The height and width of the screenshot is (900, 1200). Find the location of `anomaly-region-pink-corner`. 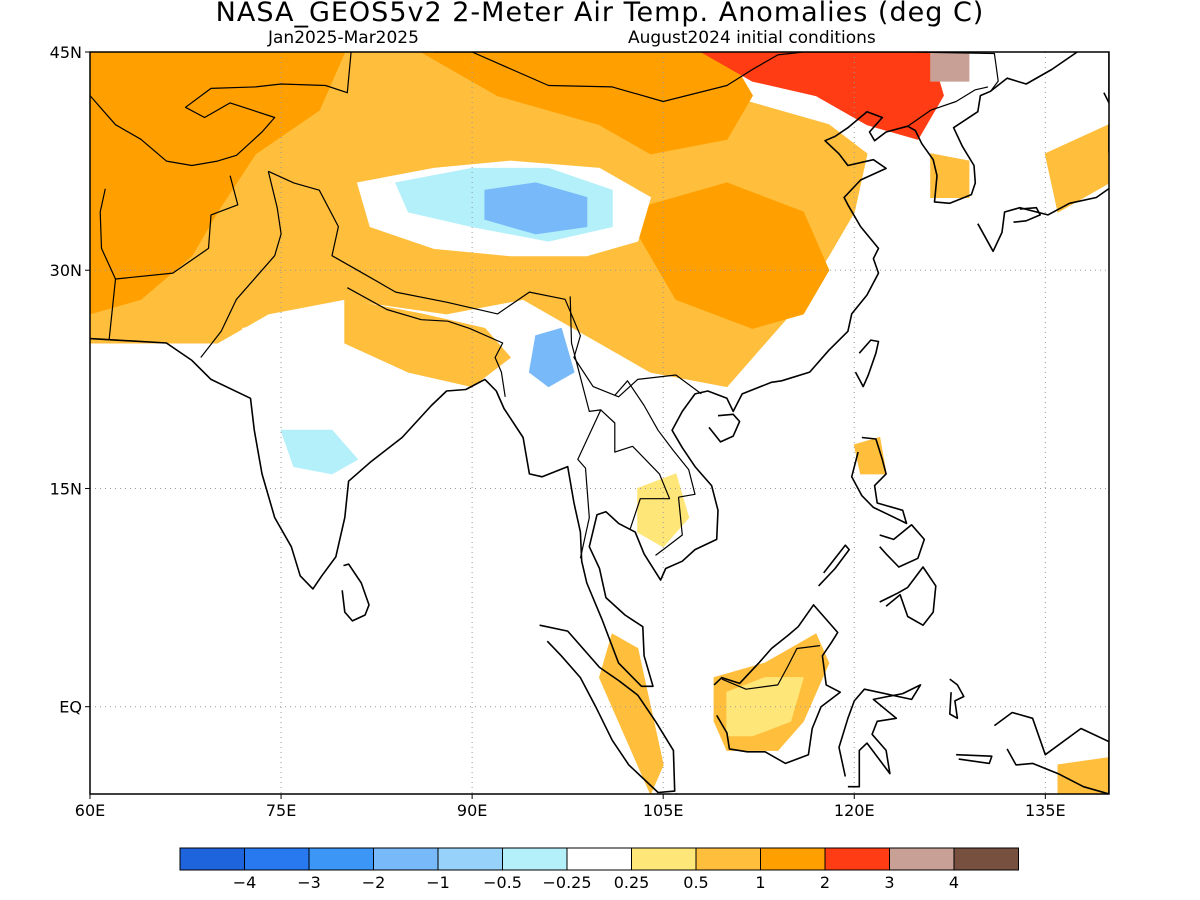

anomaly-region-pink-corner is located at coordinates (950, 67).